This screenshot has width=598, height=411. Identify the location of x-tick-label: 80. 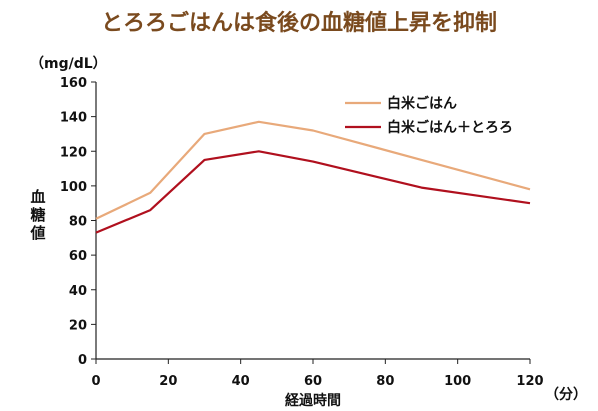
(385, 381).